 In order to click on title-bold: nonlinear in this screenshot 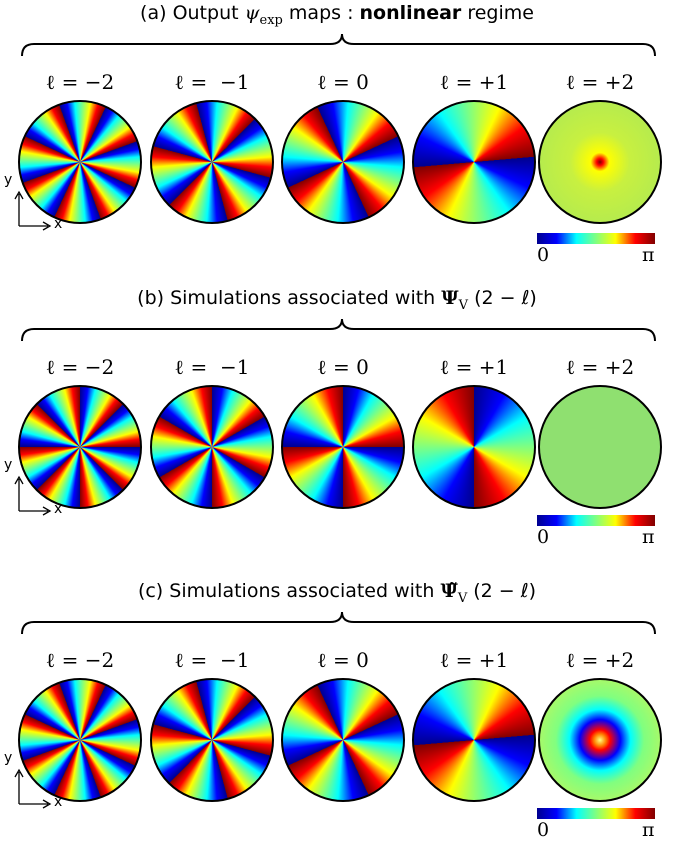, I will do `click(410, 13)`.